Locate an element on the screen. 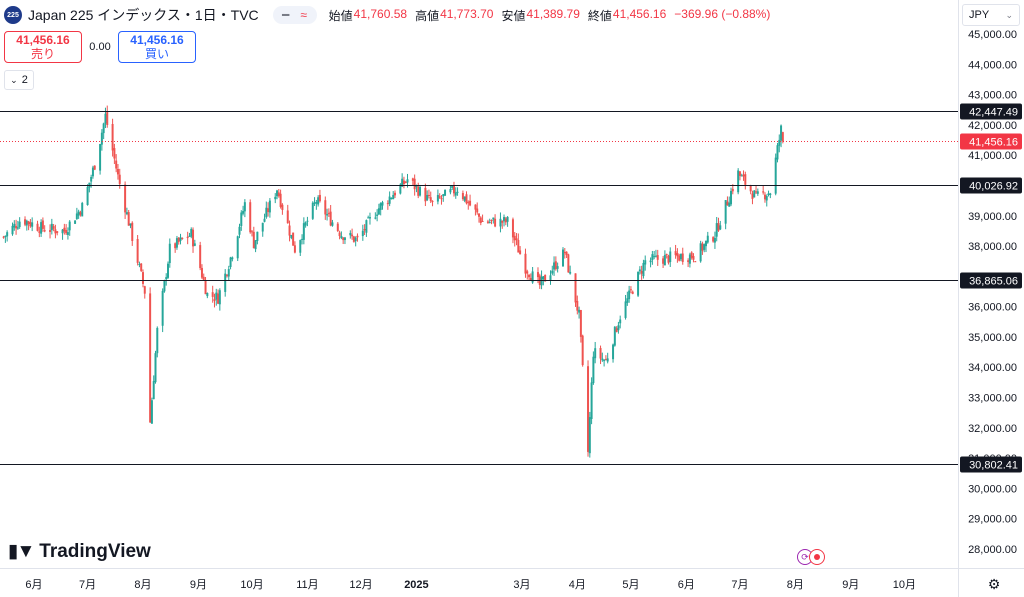 The height and width of the screenshot is (597, 1024). time-axis: 6月 7月 8月 9月 10月 11月 12月 2025 3月 4月 5月 6月 7月 8月 9月 10月 is located at coordinates (470, 585).